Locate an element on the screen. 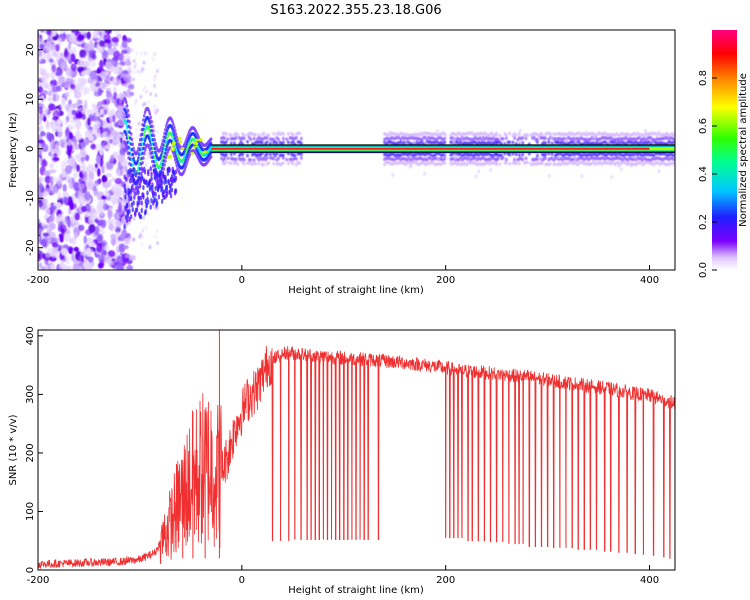 The width and height of the screenshot is (750, 600). spectrogram-x-label: Height of straight line (km) is located at coordinates (356, 290).